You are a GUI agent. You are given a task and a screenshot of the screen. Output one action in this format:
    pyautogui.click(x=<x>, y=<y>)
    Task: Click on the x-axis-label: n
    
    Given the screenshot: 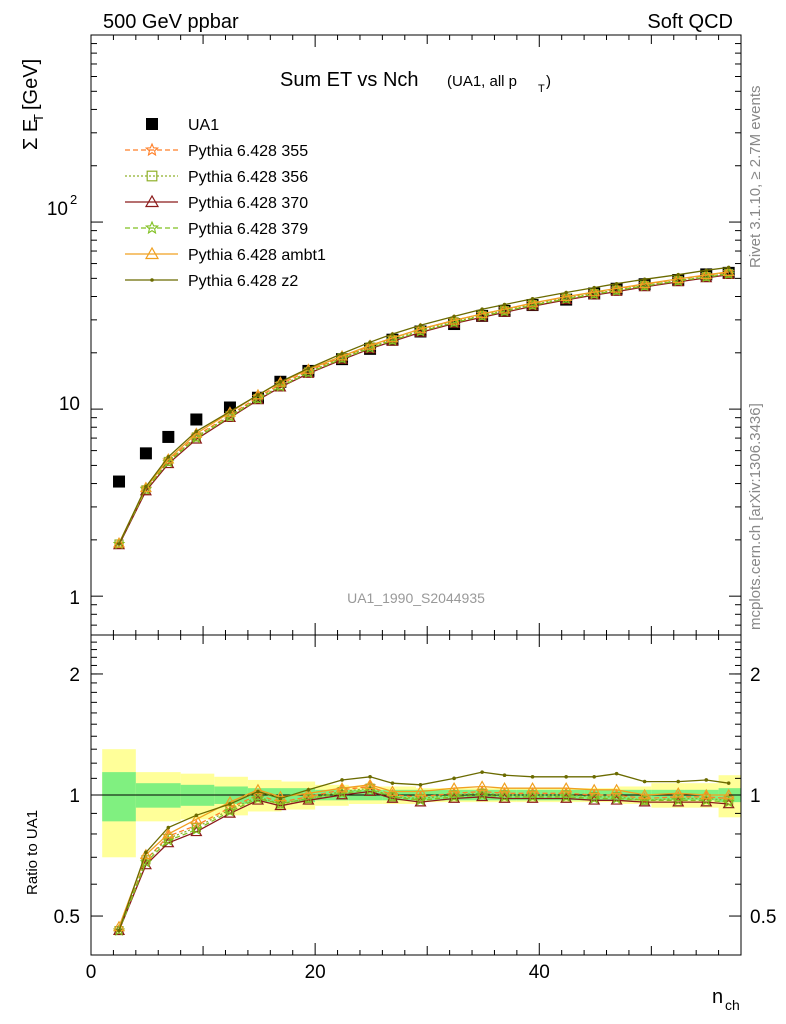 What is the action you would take?
    pyautogui.click(x=717, y=997)
    